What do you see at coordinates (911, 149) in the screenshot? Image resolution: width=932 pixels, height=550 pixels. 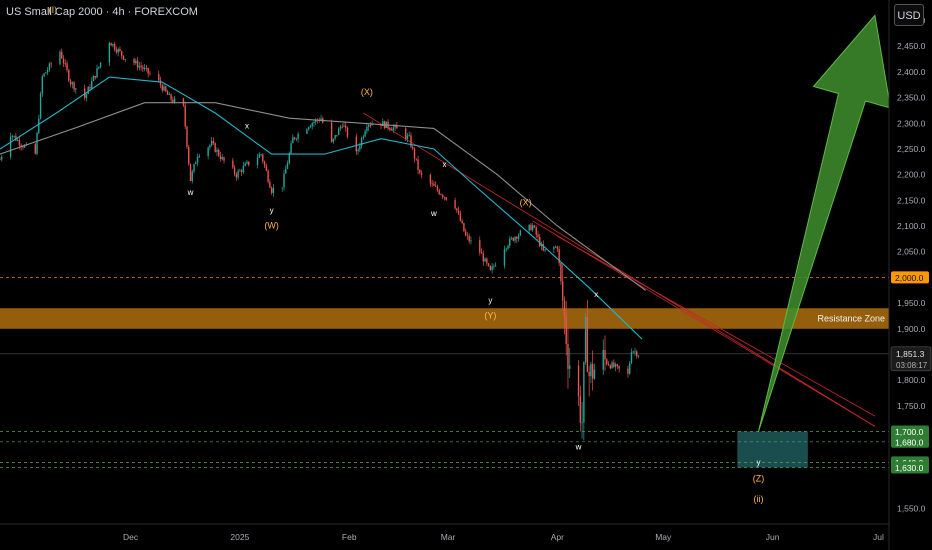 I see `y-tick-label: 2,250.0` at bounding box center [911, 149].